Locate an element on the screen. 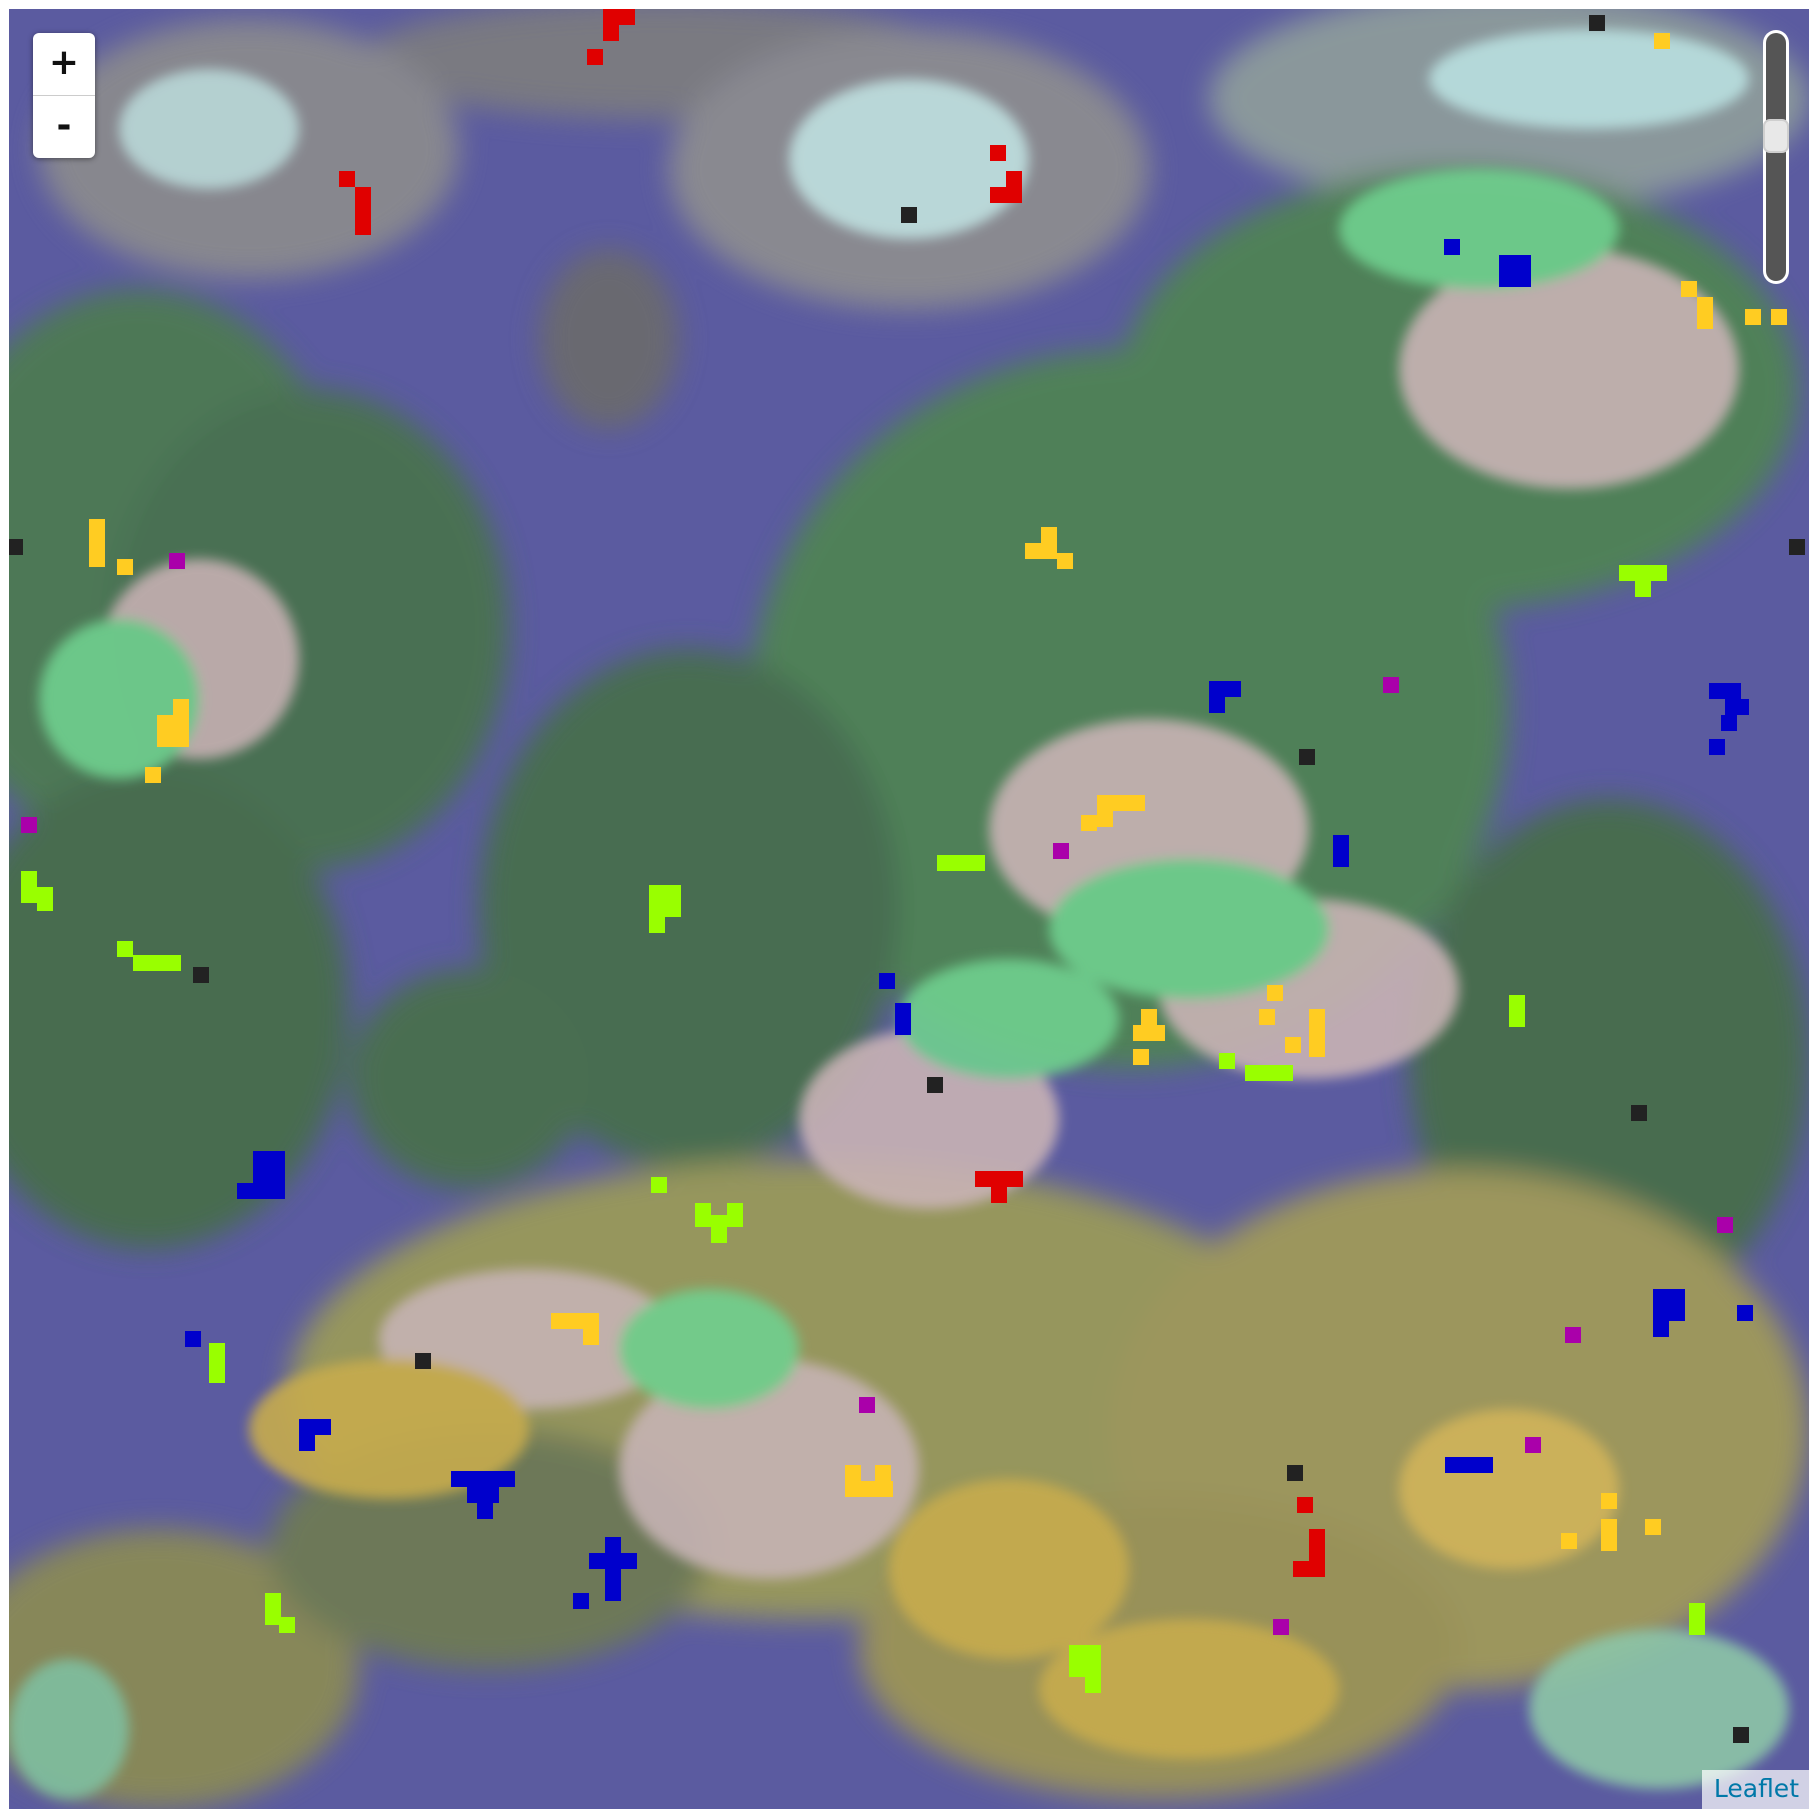 Image resolution: width=1819 pixels, height=1816 pixels. leaflet-link: Leaflet is located at coordinates (1756, 1788).